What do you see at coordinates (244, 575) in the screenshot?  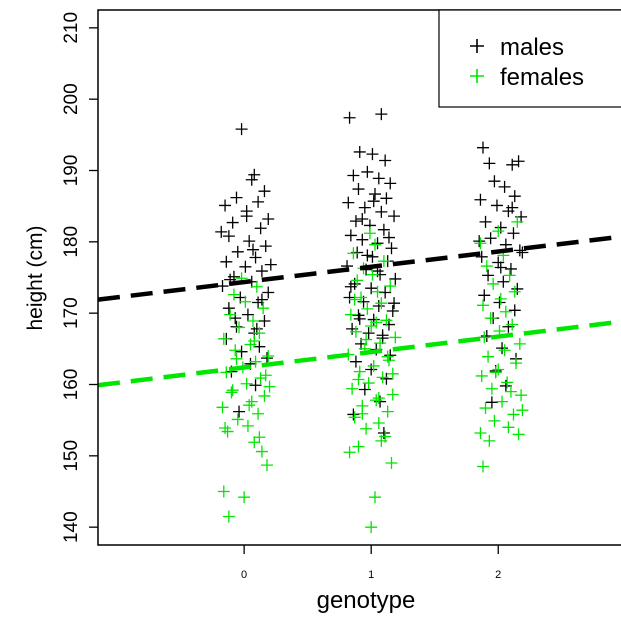 I see `x-tick-label: 0` at bounding box center [244, 575].